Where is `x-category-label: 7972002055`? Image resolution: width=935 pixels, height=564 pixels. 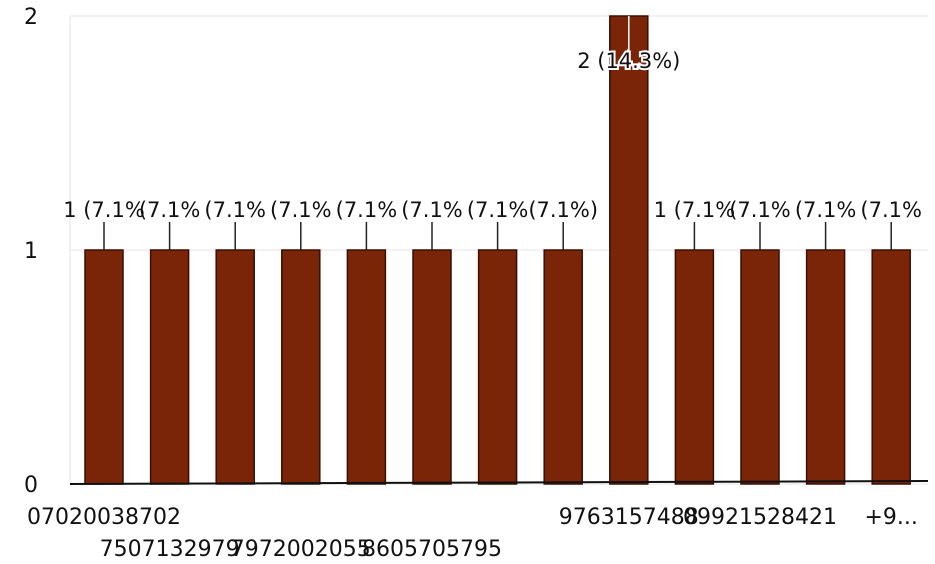
x-category-label: 7972002055 is located at coordinates (301, 549).